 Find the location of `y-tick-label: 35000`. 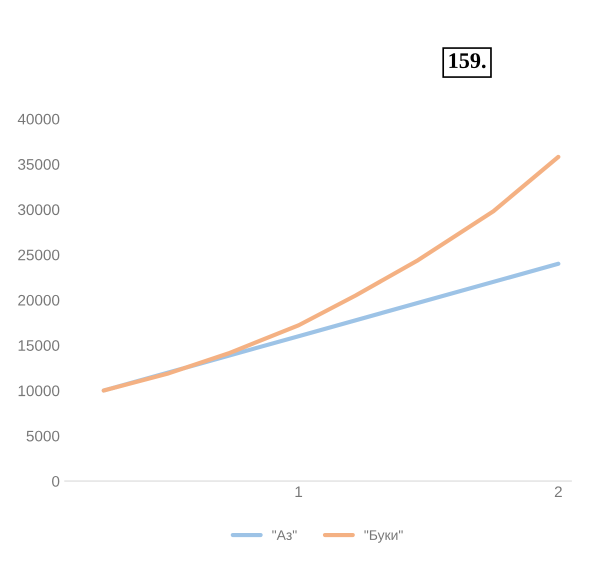

y-tick-label: 35000 is located at coordinates (39, 164).